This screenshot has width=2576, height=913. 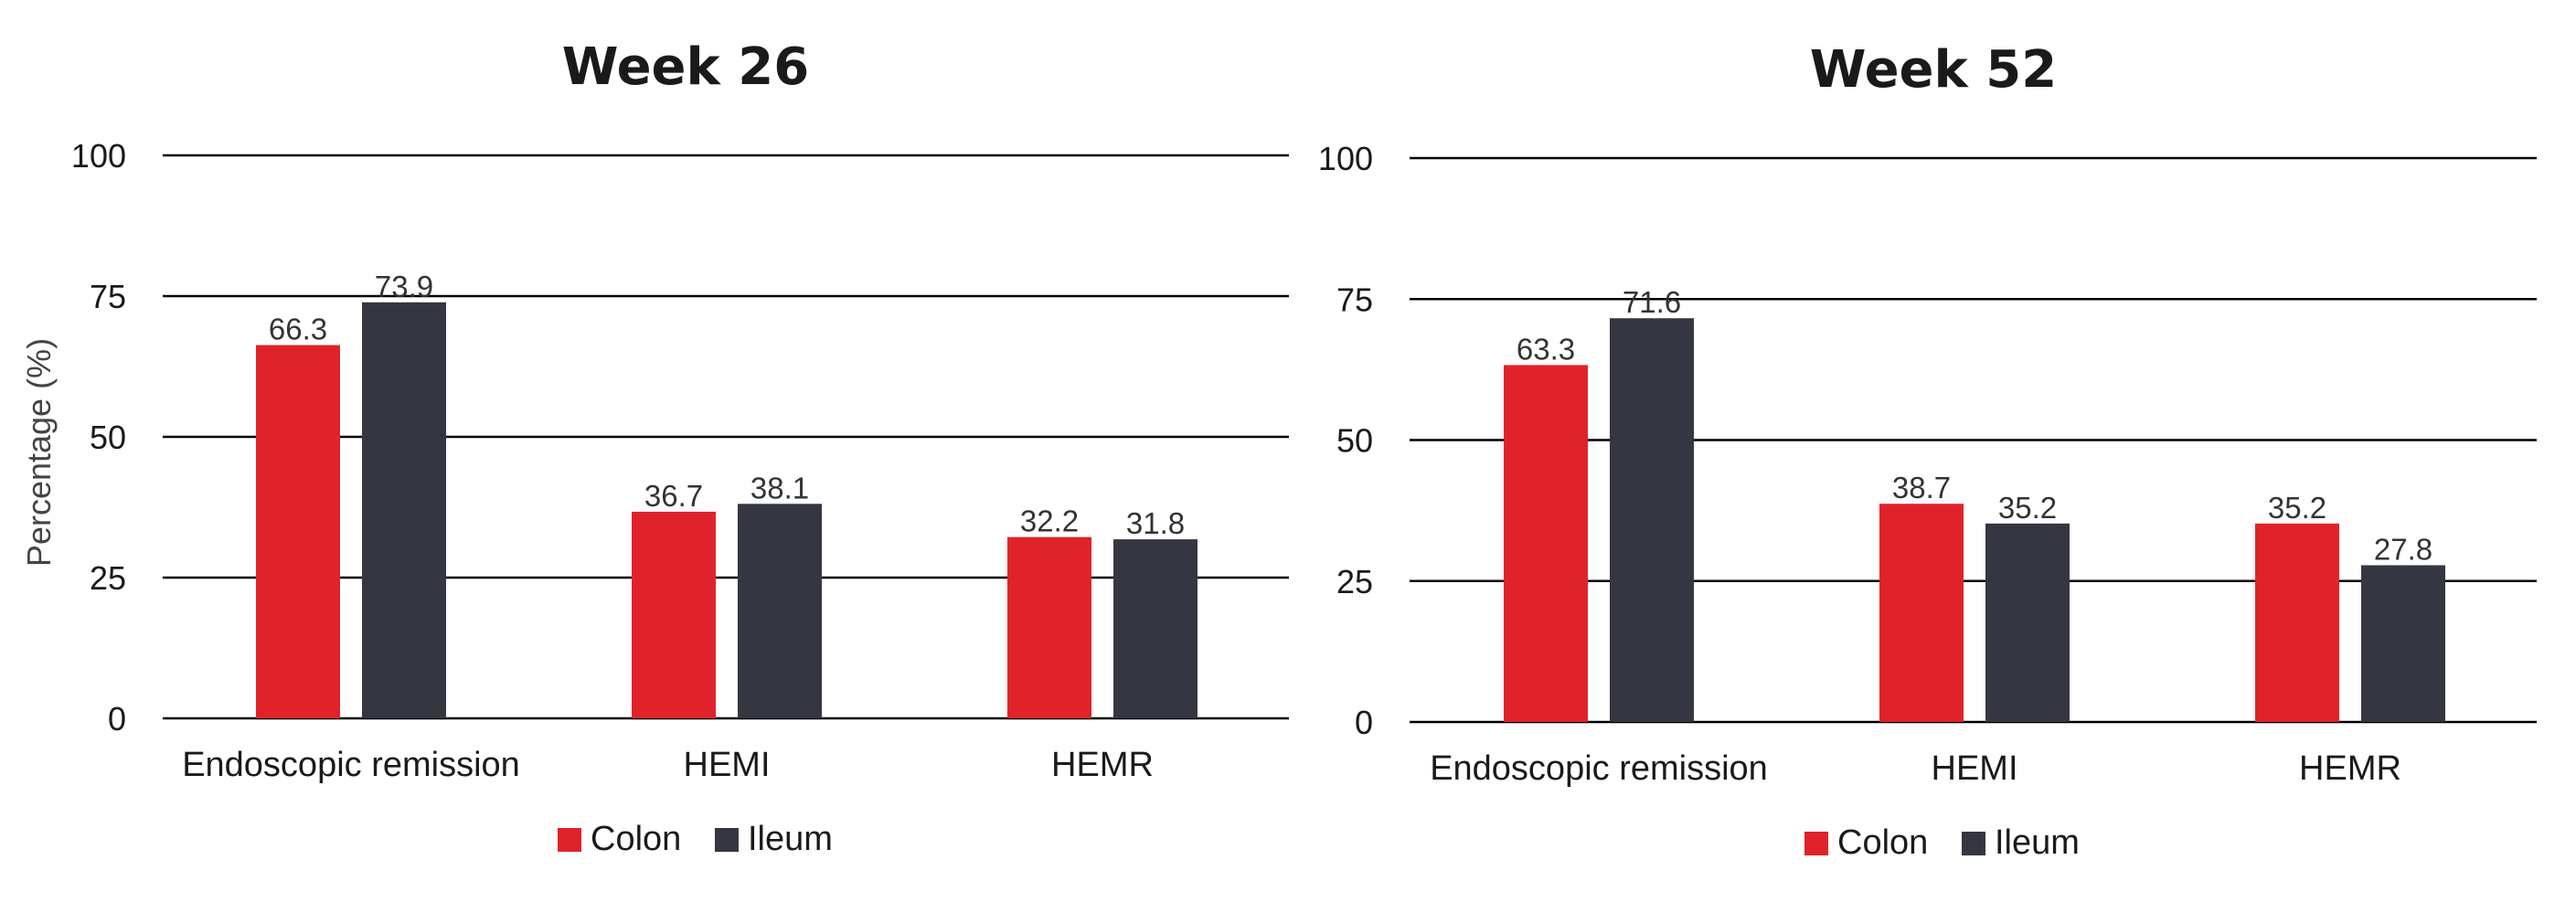 What do you see at coordinates (2403, 549) in the screenshot?
I see `data-label: 27.8` at bounding box center [2403, 549].